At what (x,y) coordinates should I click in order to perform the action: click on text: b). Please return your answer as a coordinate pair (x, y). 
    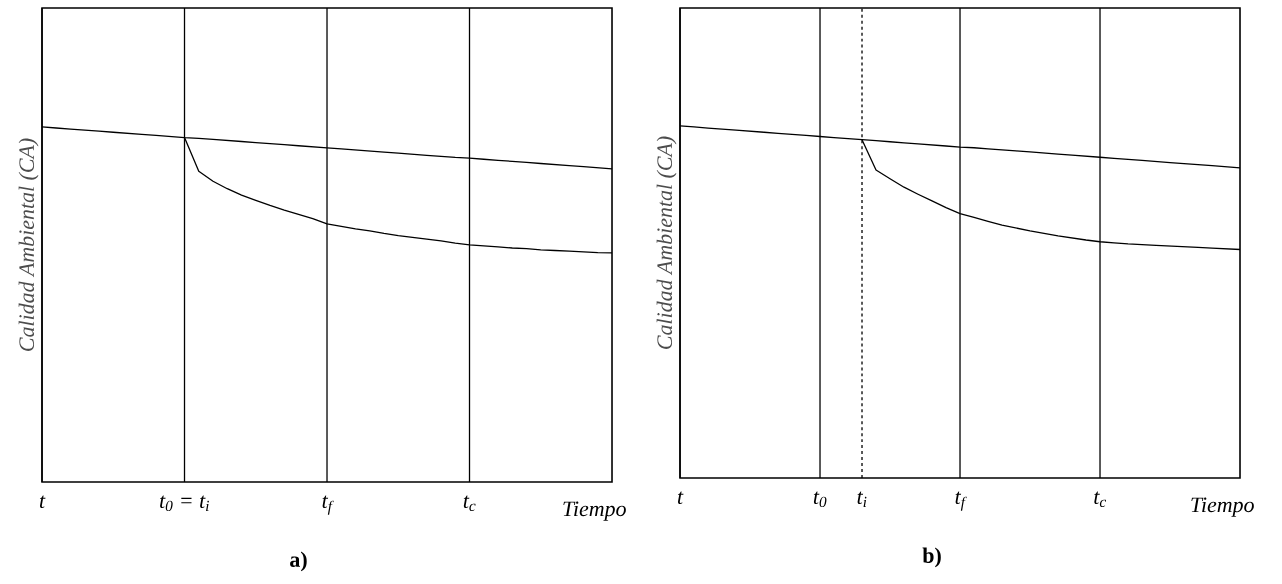
    Looking at the image, I should click on (931, 557).